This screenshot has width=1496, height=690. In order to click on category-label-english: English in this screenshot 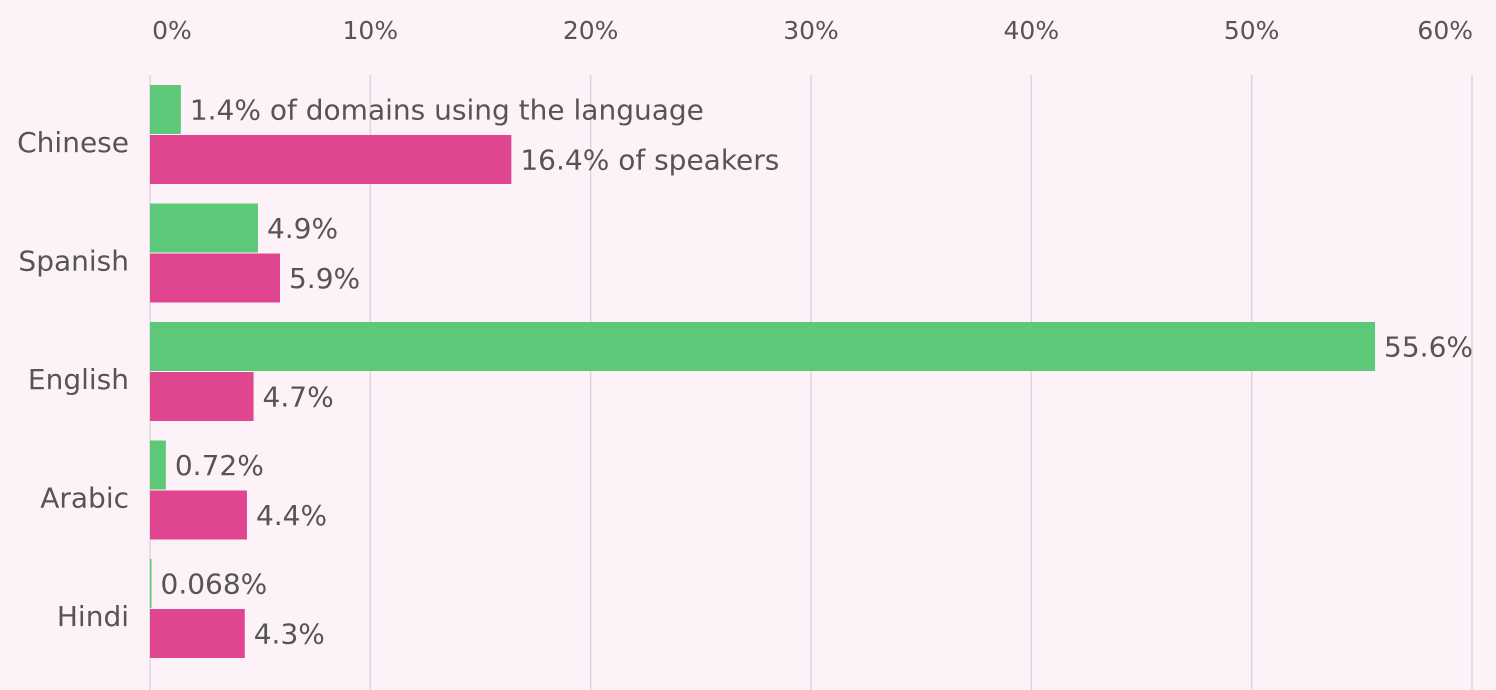, I will do `click(78, 379)`.